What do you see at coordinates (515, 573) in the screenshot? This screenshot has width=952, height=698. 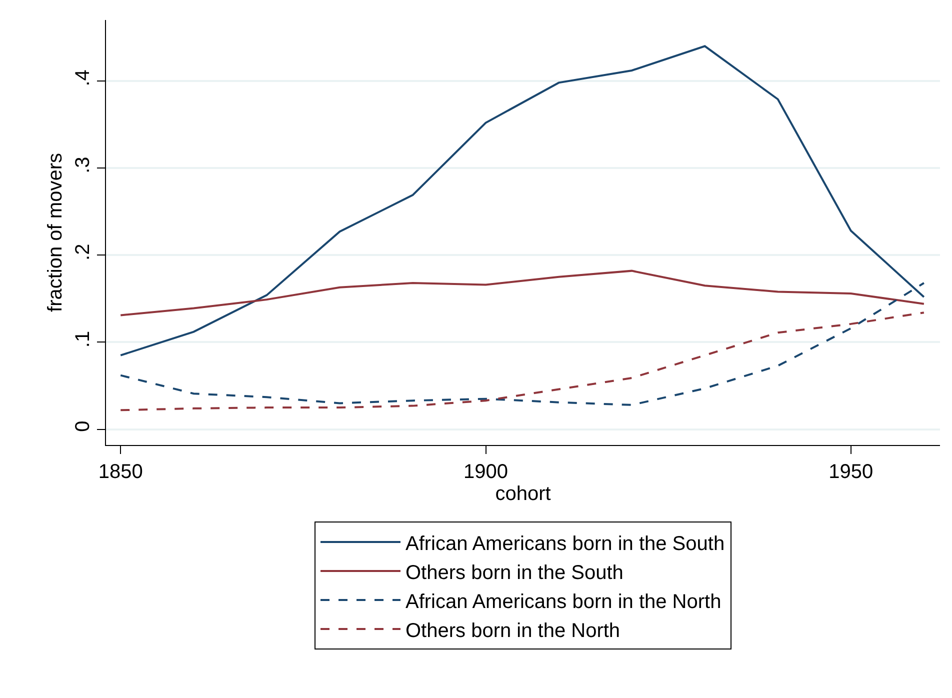 I see `legend-label: Others born in the South` at bounding box center [515, 573].